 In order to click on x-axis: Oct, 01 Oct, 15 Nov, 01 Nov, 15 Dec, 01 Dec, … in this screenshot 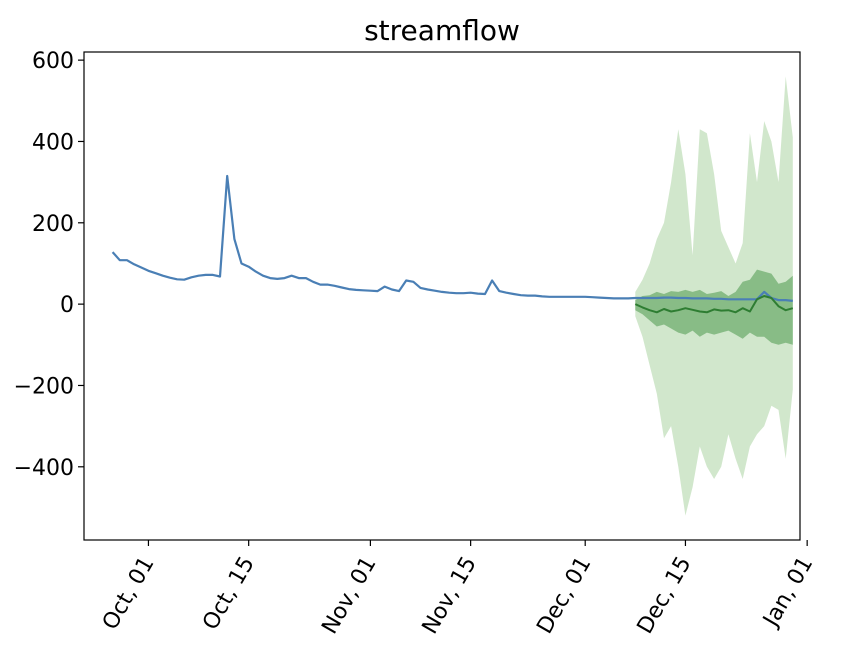, I will do `click(458, 589)`.